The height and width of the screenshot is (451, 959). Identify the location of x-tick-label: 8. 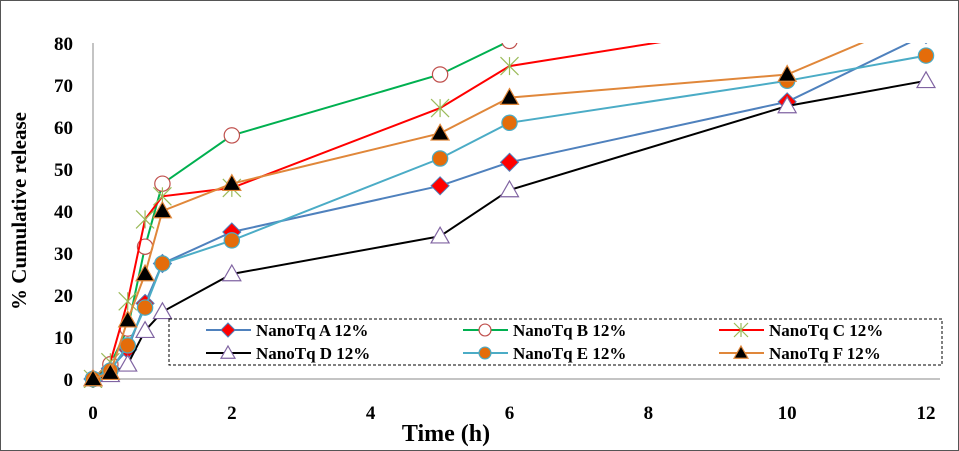
(649, 413).